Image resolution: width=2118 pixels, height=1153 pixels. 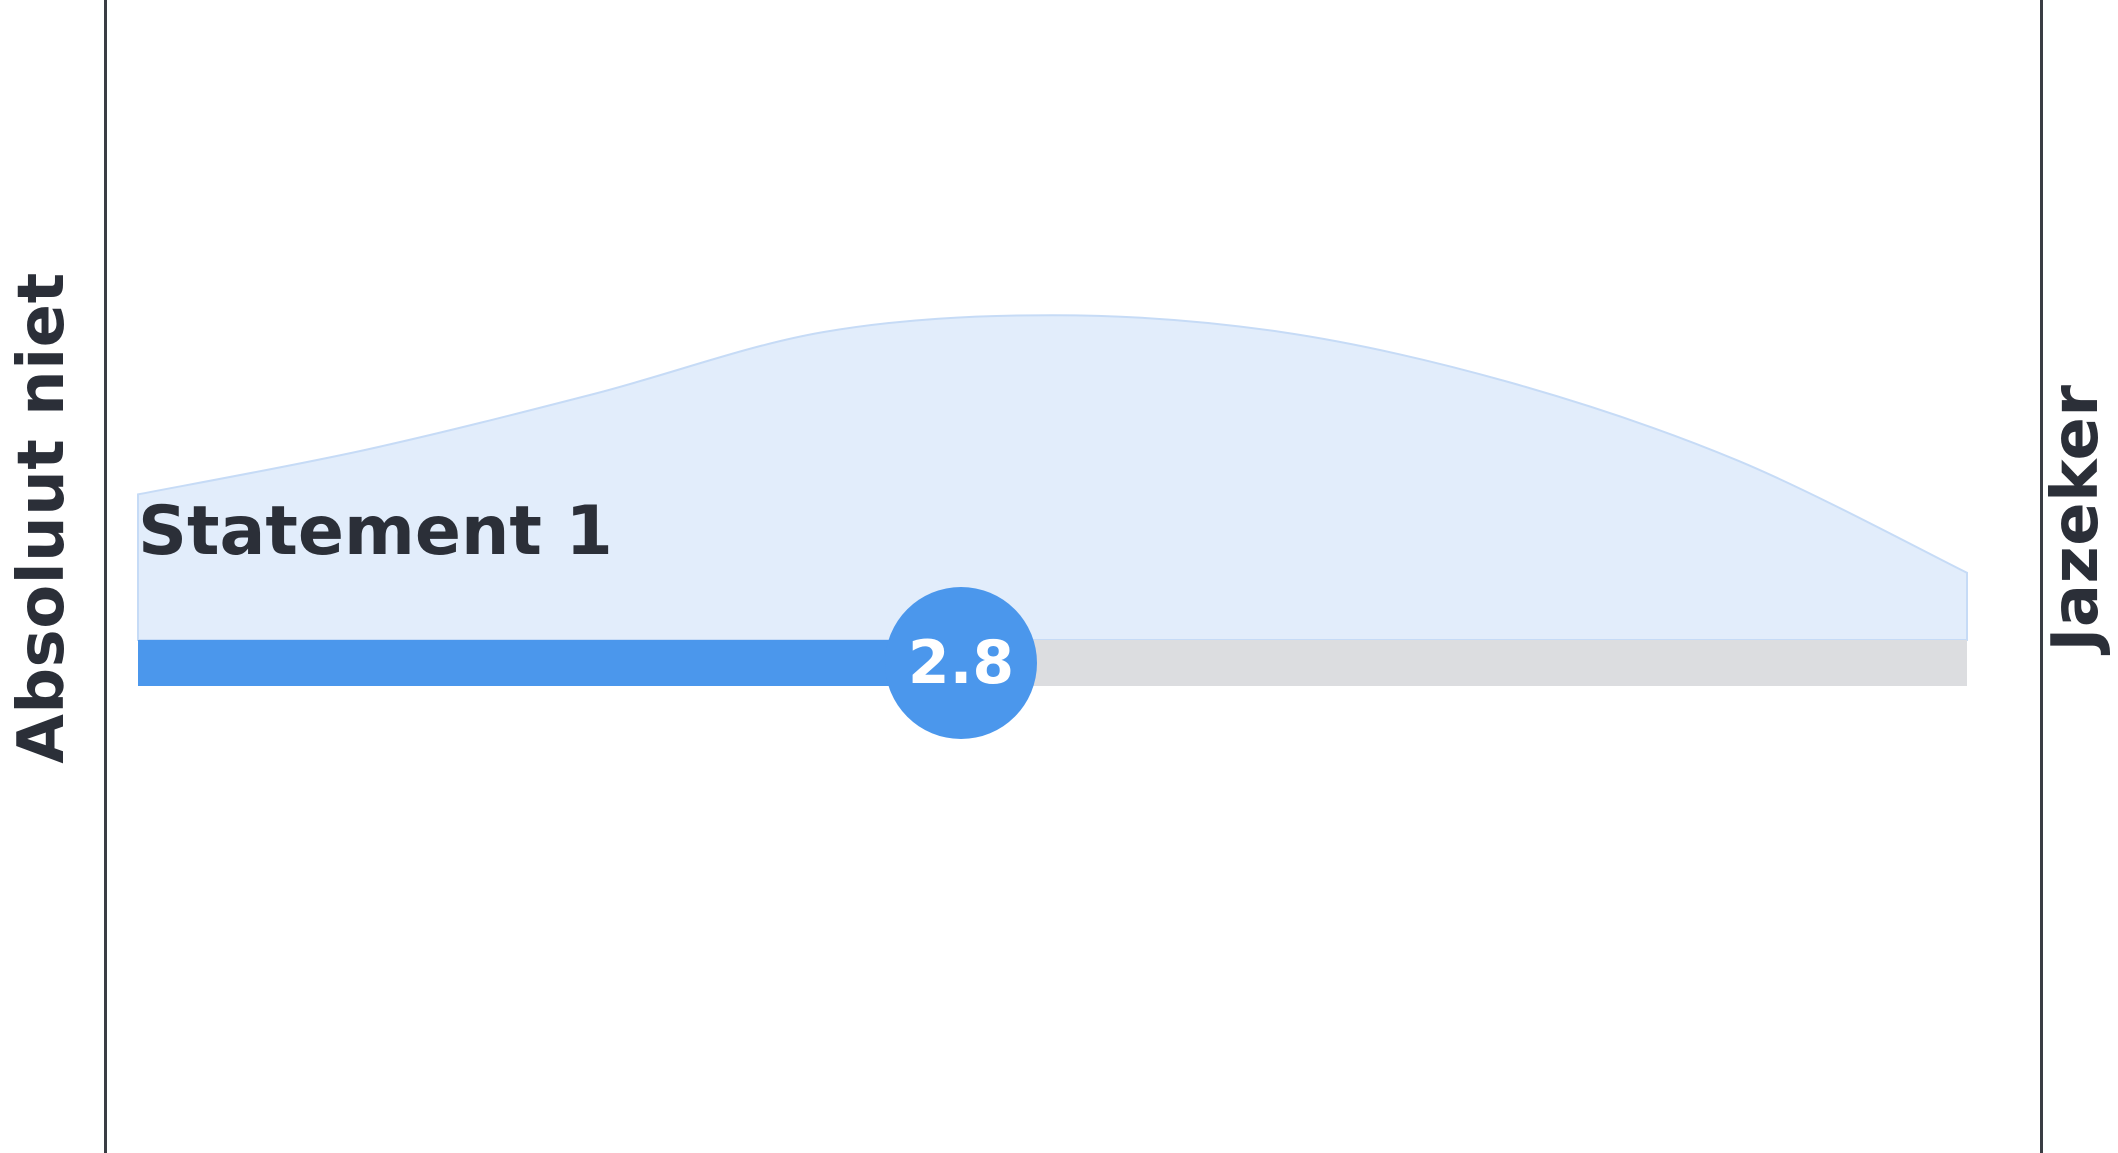 I want to click on slider-fill, so click(x=550, y=663).